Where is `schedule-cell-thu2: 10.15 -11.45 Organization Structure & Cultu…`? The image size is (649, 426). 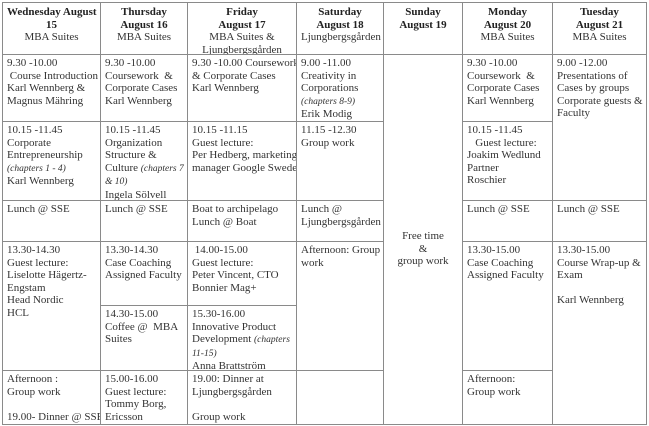 schedule-cell-thu2: 10.15 -11.45 Organization Structure & Cultu… is located at coordinates (144, 161).